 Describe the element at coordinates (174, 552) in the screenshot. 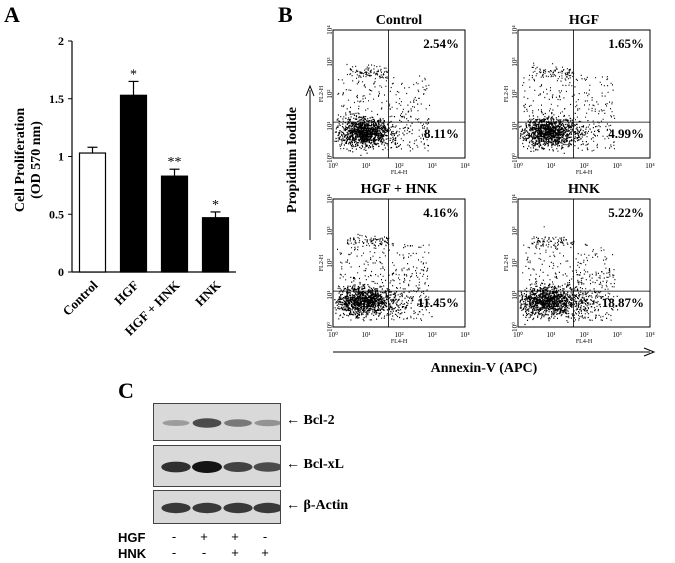

I see `sign-hnk-1: -` at that location.